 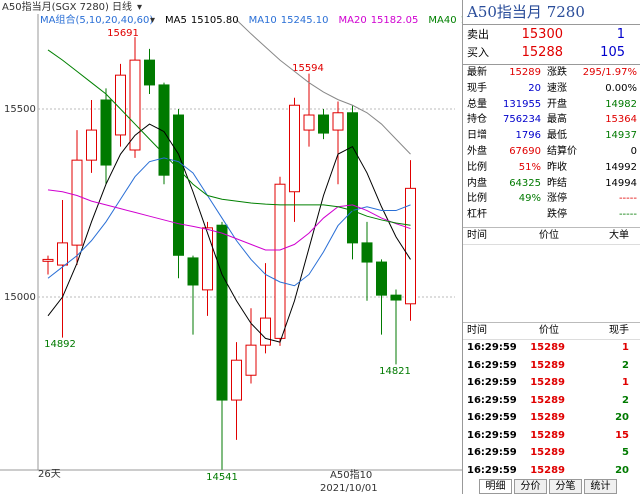 I want to click on stat-label: 速涨, so click(x=557, y=88).